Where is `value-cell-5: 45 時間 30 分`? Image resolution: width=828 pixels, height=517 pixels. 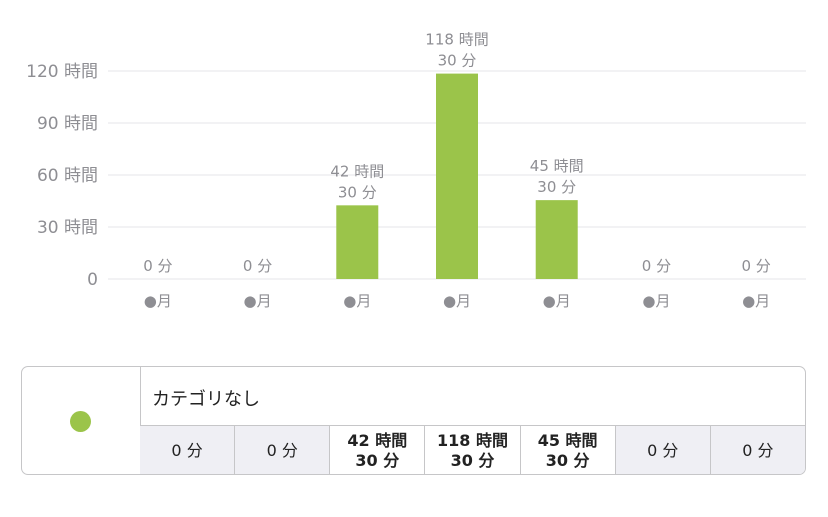
value-cell-5: 45 時間 30 分 is located at coordinates (567, 450).